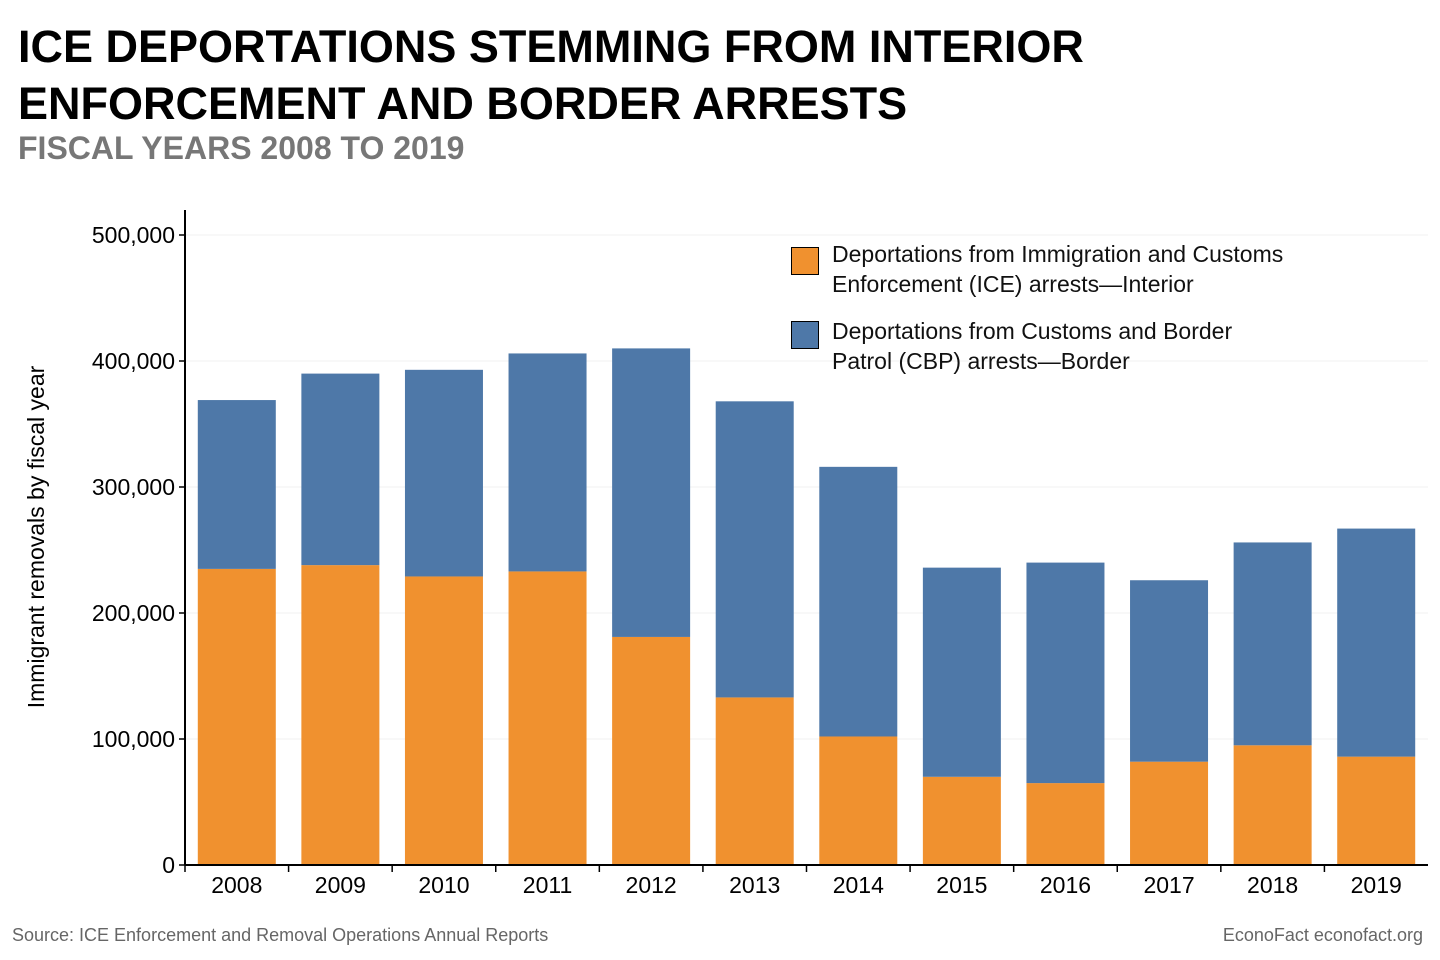 The height and width of the screenshot is (960, 1440). What do you see at coordinates (858, 885) in the screenshot?
I see `x-tick-label: 2014` at bounding box center [858, 885].